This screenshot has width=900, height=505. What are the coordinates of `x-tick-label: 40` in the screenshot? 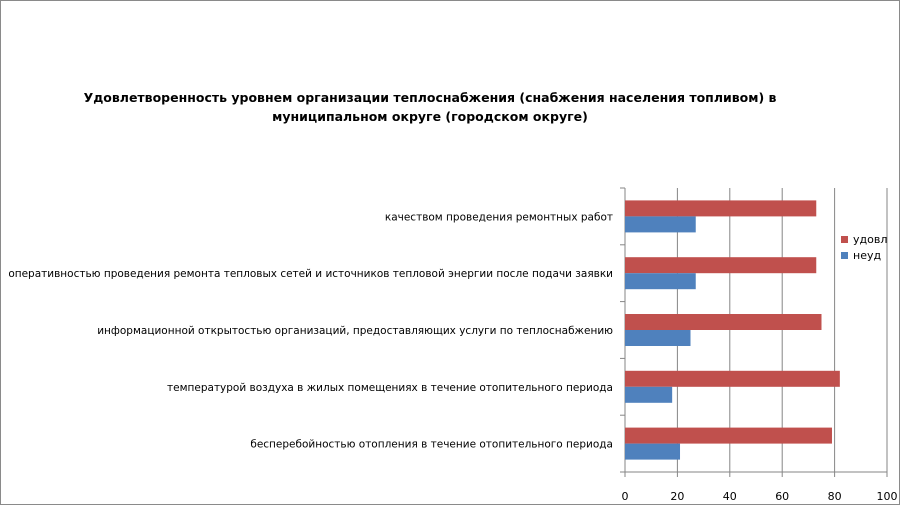 It's located at (730, 496).